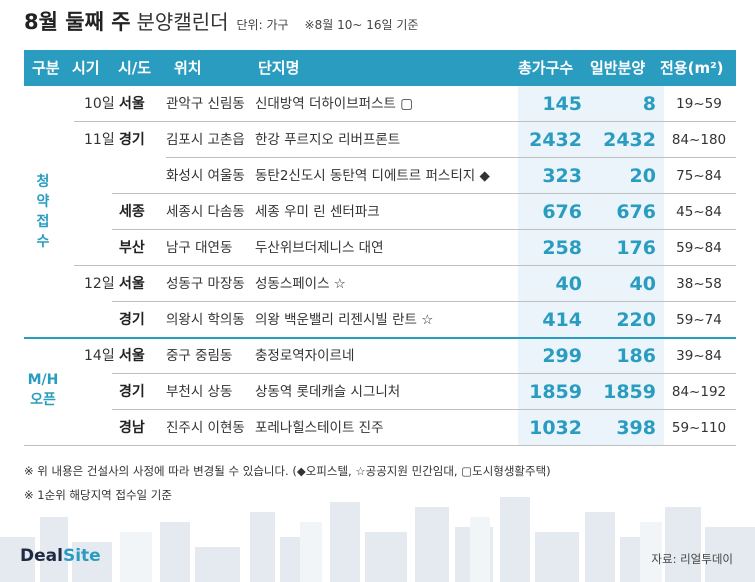 The width and height of the screenshot is (755, 582). What do you see at coordinates (99, 284) in the screenshot?
I see `row-date: 12일` at bounding box center [99, 284].